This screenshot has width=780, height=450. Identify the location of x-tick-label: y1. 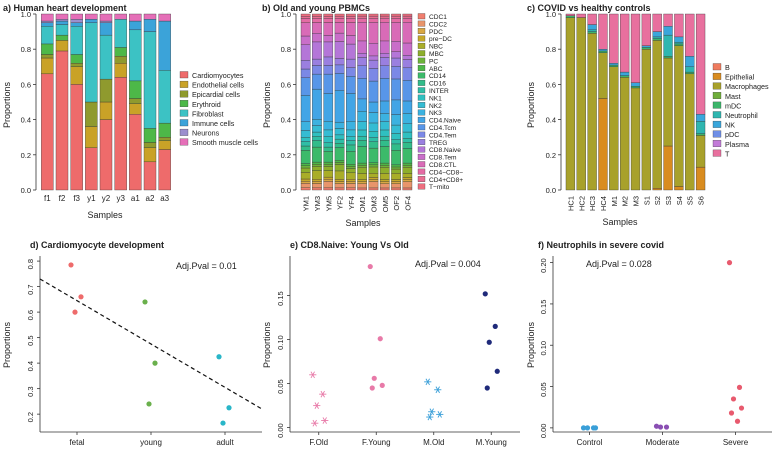
(91, 198).